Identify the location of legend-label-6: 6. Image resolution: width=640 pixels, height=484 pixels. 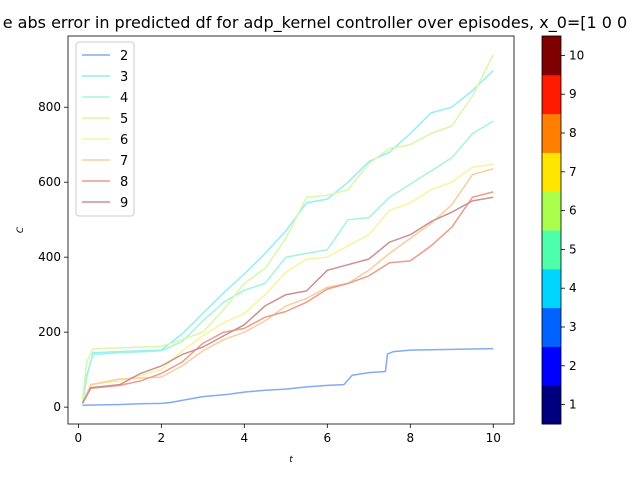
(124, 140).